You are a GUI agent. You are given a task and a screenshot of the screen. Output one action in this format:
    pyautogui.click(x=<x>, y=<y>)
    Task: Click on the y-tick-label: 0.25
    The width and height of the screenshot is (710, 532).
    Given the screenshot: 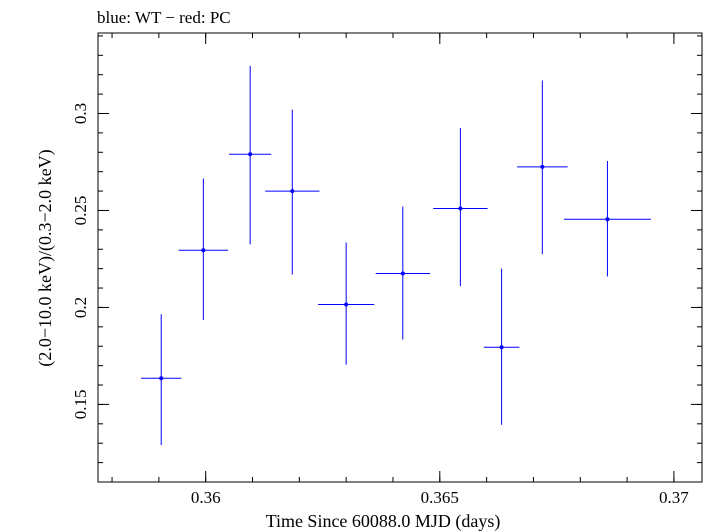 What is the action you would take?
    pyautogui.click(x=80, y=211)
    